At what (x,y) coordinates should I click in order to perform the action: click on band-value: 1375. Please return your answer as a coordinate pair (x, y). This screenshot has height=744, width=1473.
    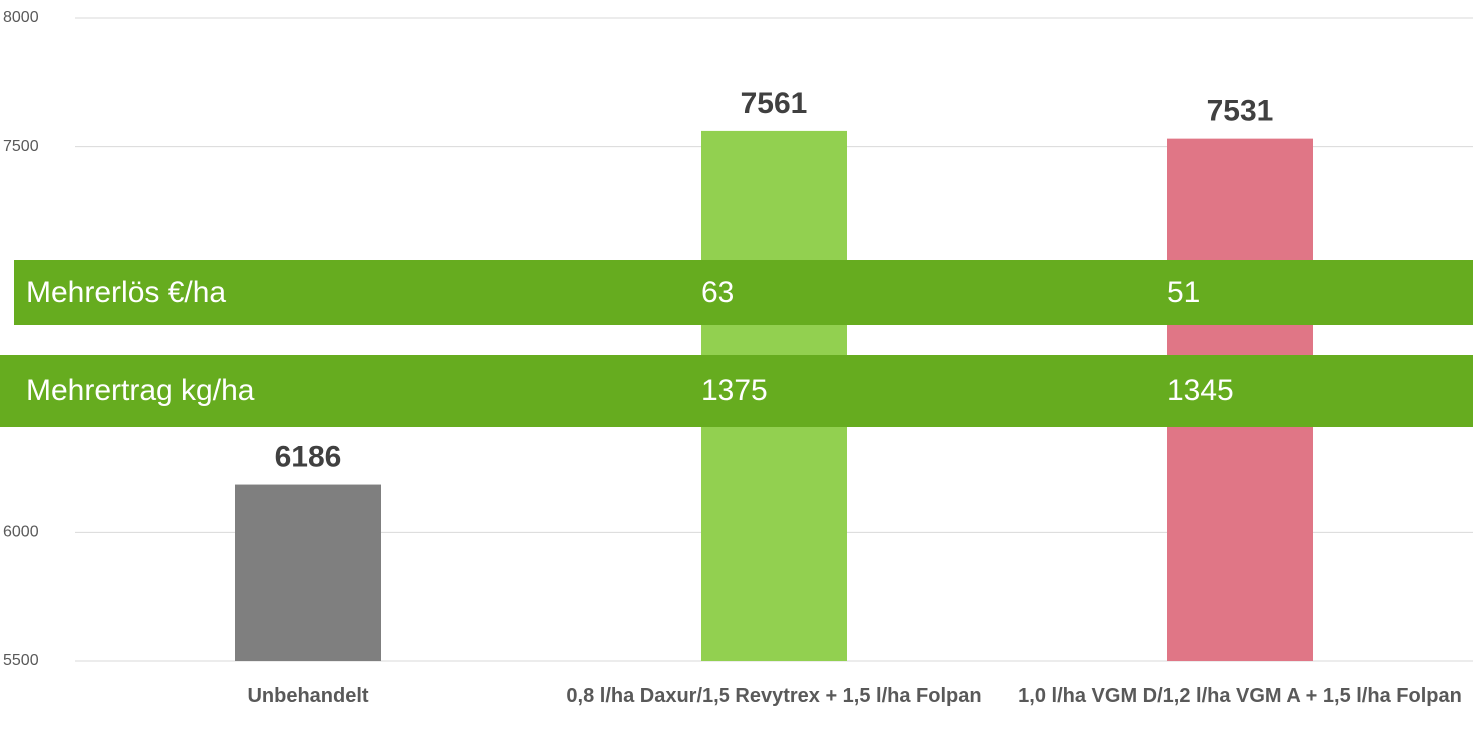
    Looking at the image, I should click on (734, 390).